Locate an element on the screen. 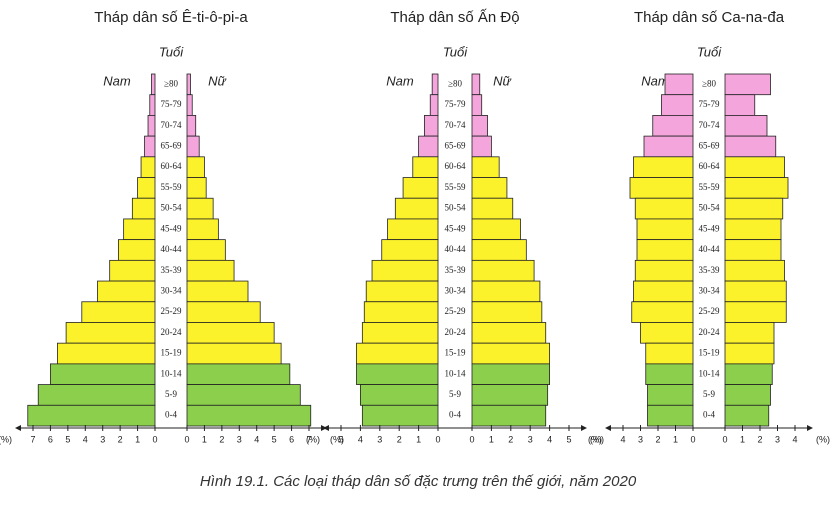 Image resolution: width=836 pixels, height=527 pixels. x-tick-label: 3 is located at coordinates (102, 439).